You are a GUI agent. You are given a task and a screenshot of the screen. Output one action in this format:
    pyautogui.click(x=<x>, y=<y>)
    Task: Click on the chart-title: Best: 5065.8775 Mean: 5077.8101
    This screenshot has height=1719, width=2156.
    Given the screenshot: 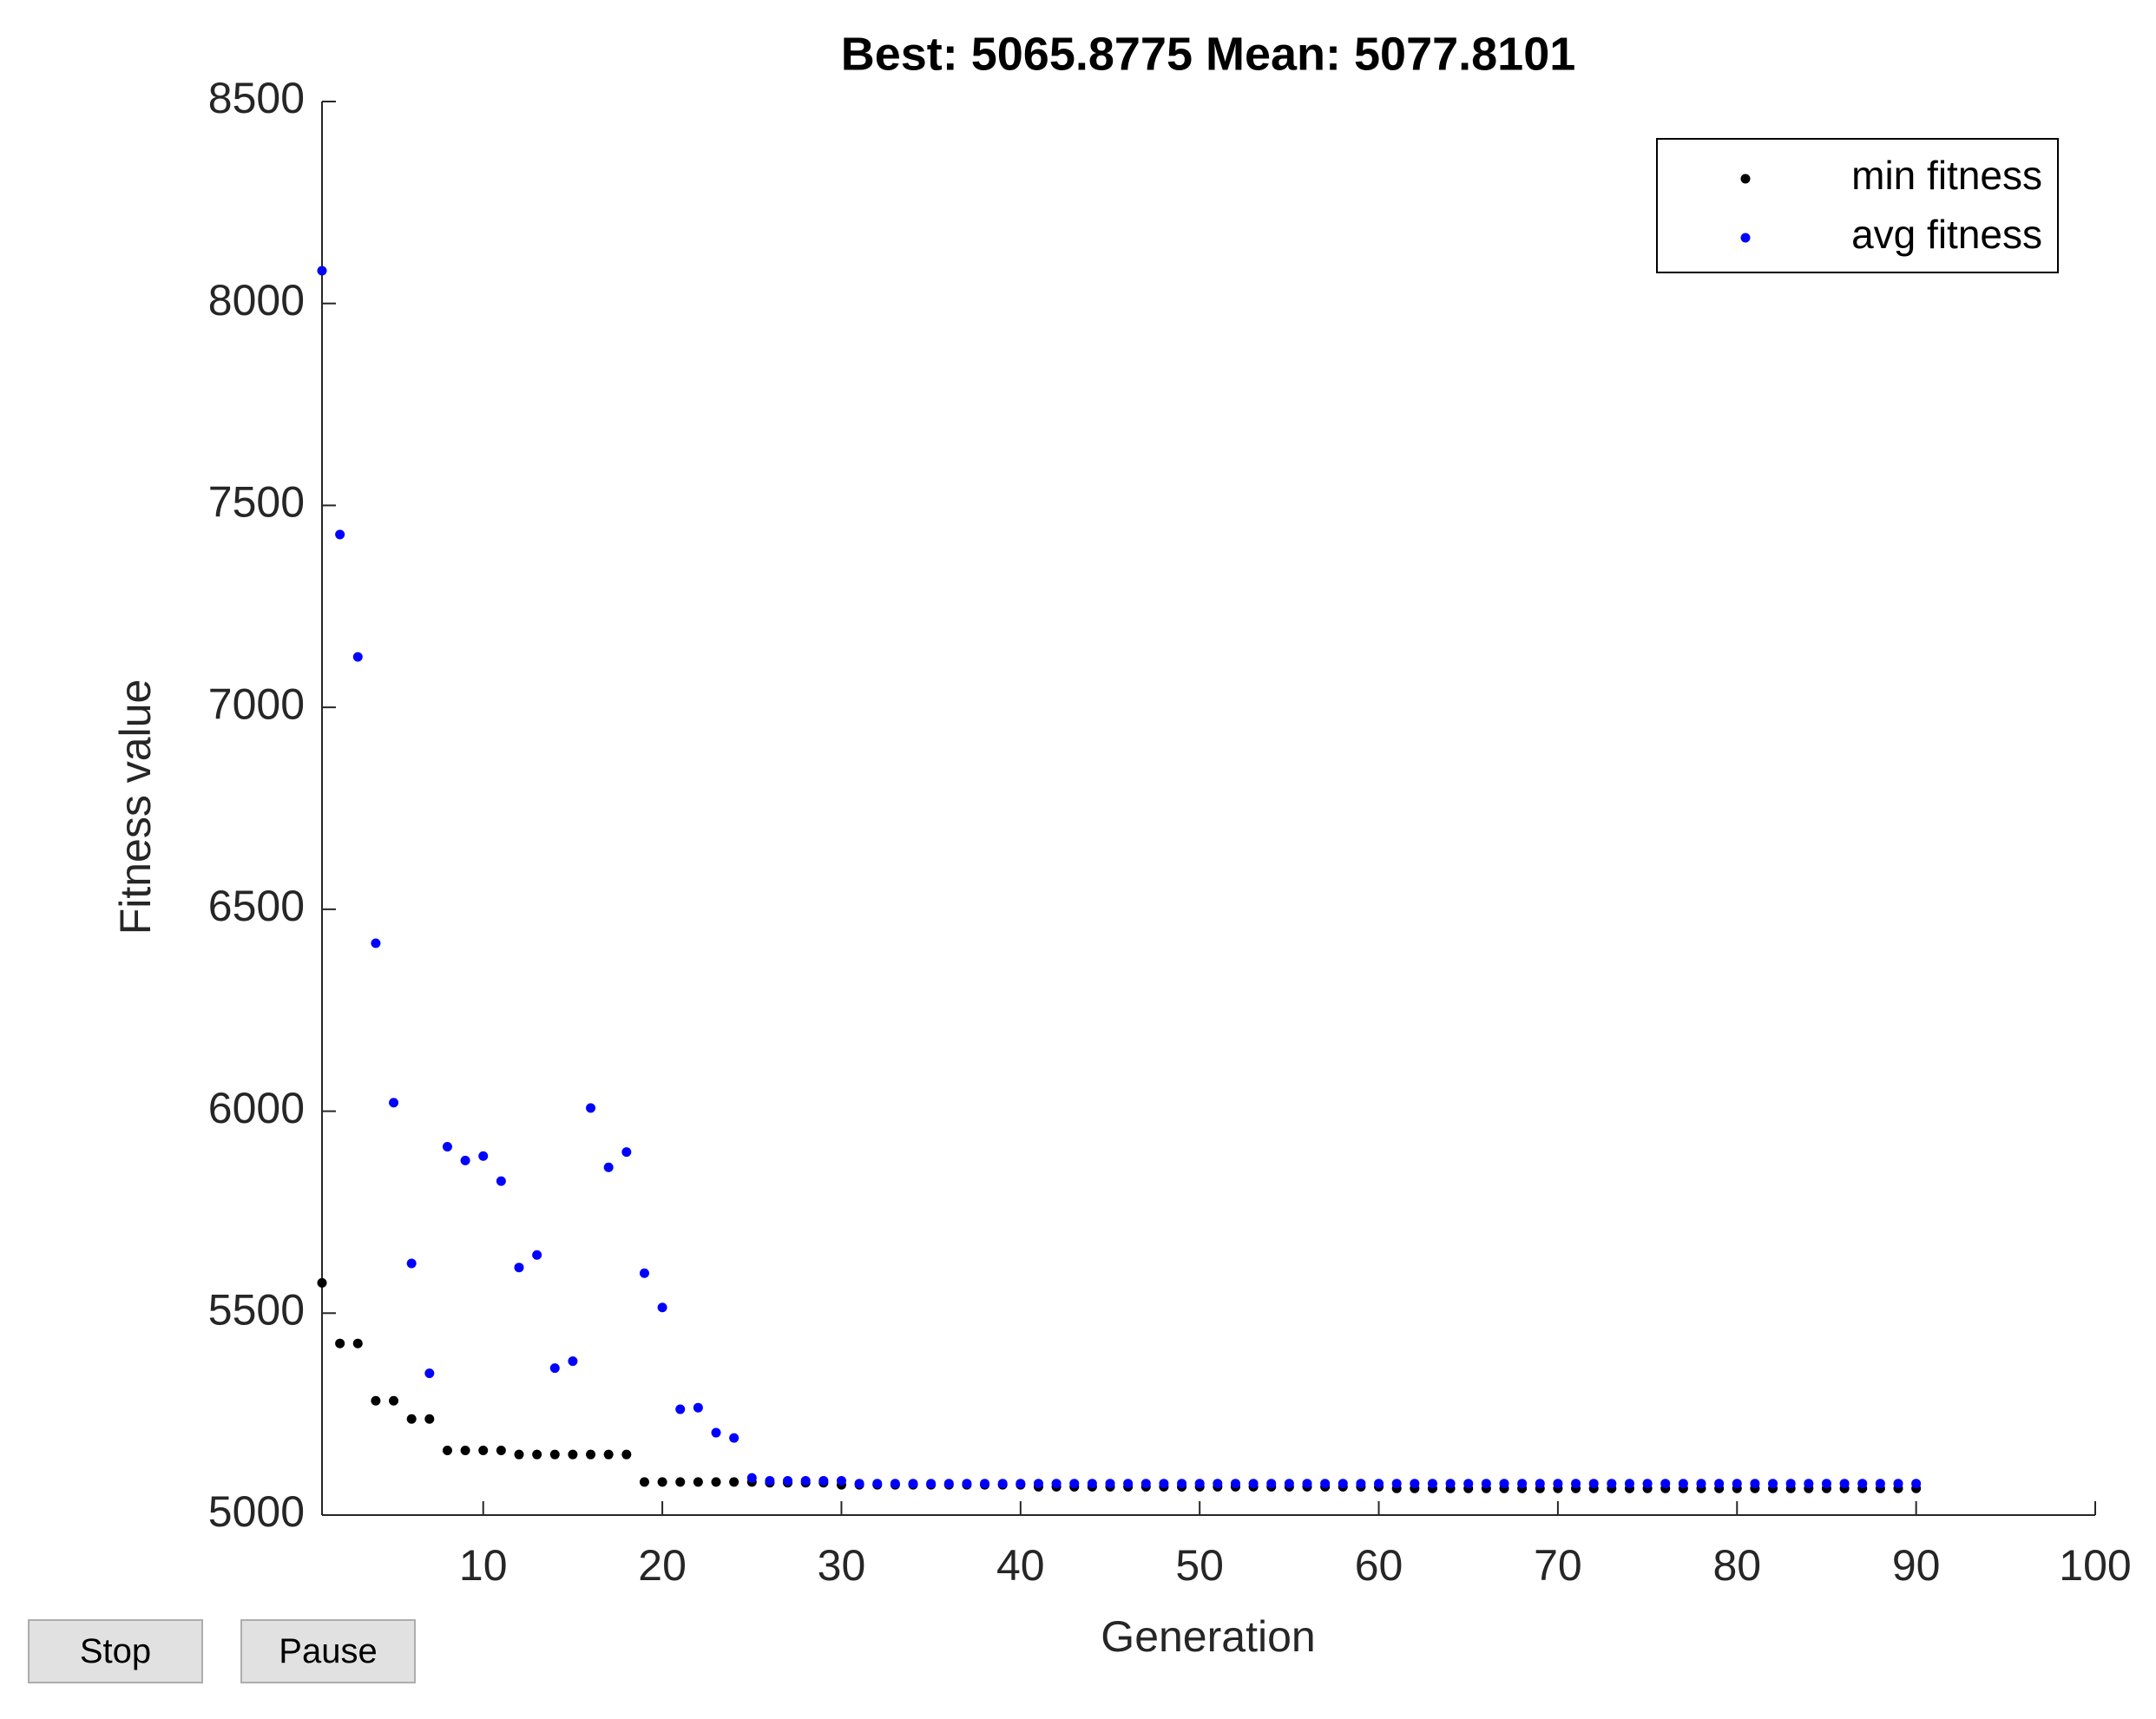 What is the action you would take?
    pyautogui.click(x=1208, y=54)
    